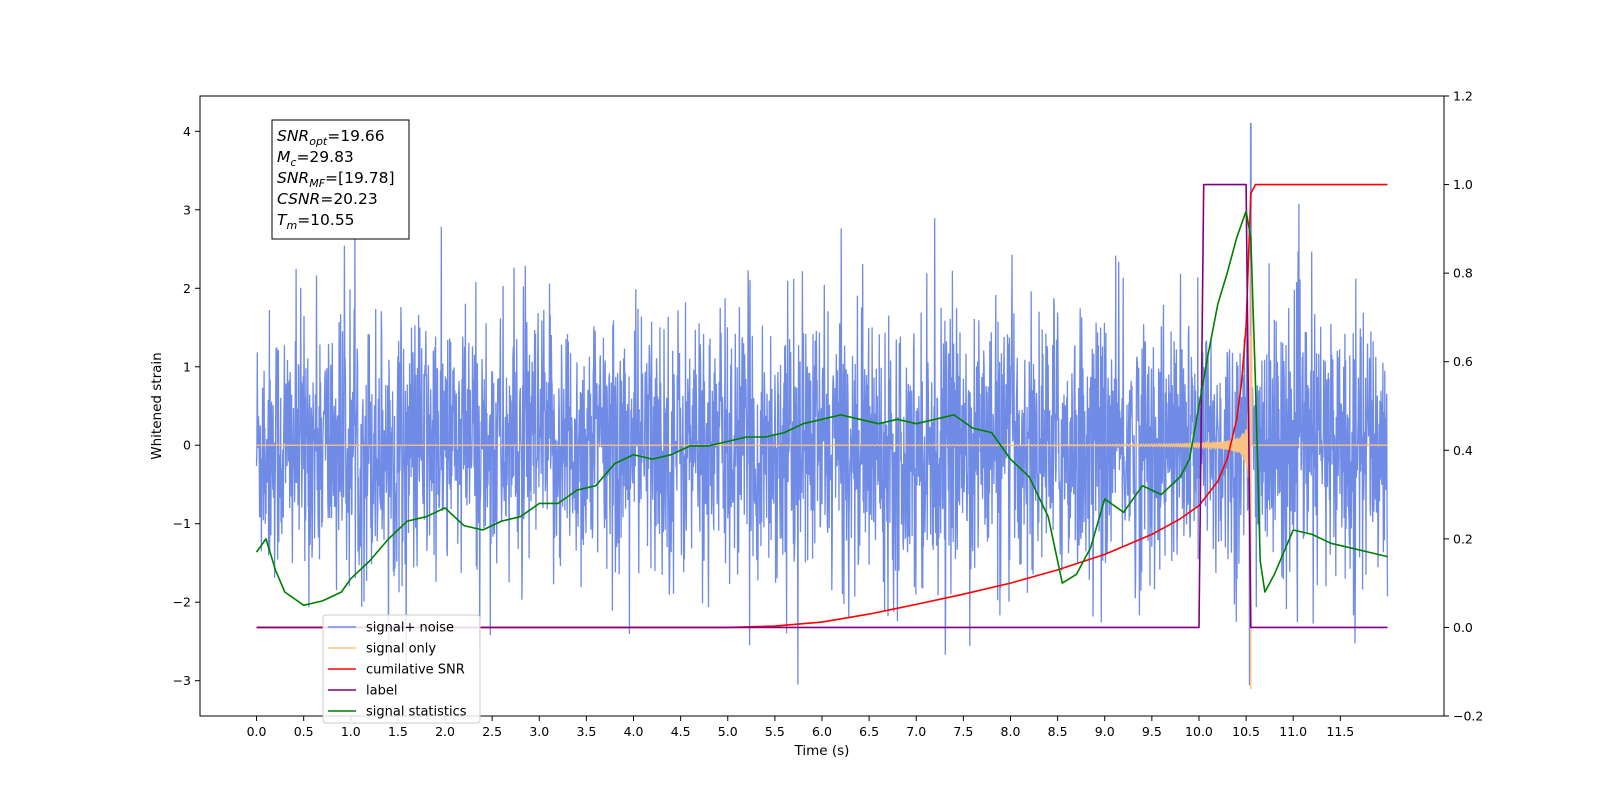 The width and height of the screenshot is (1600, 800). I want to click on y2-tick-label: 0.0, so click(1463, 627).